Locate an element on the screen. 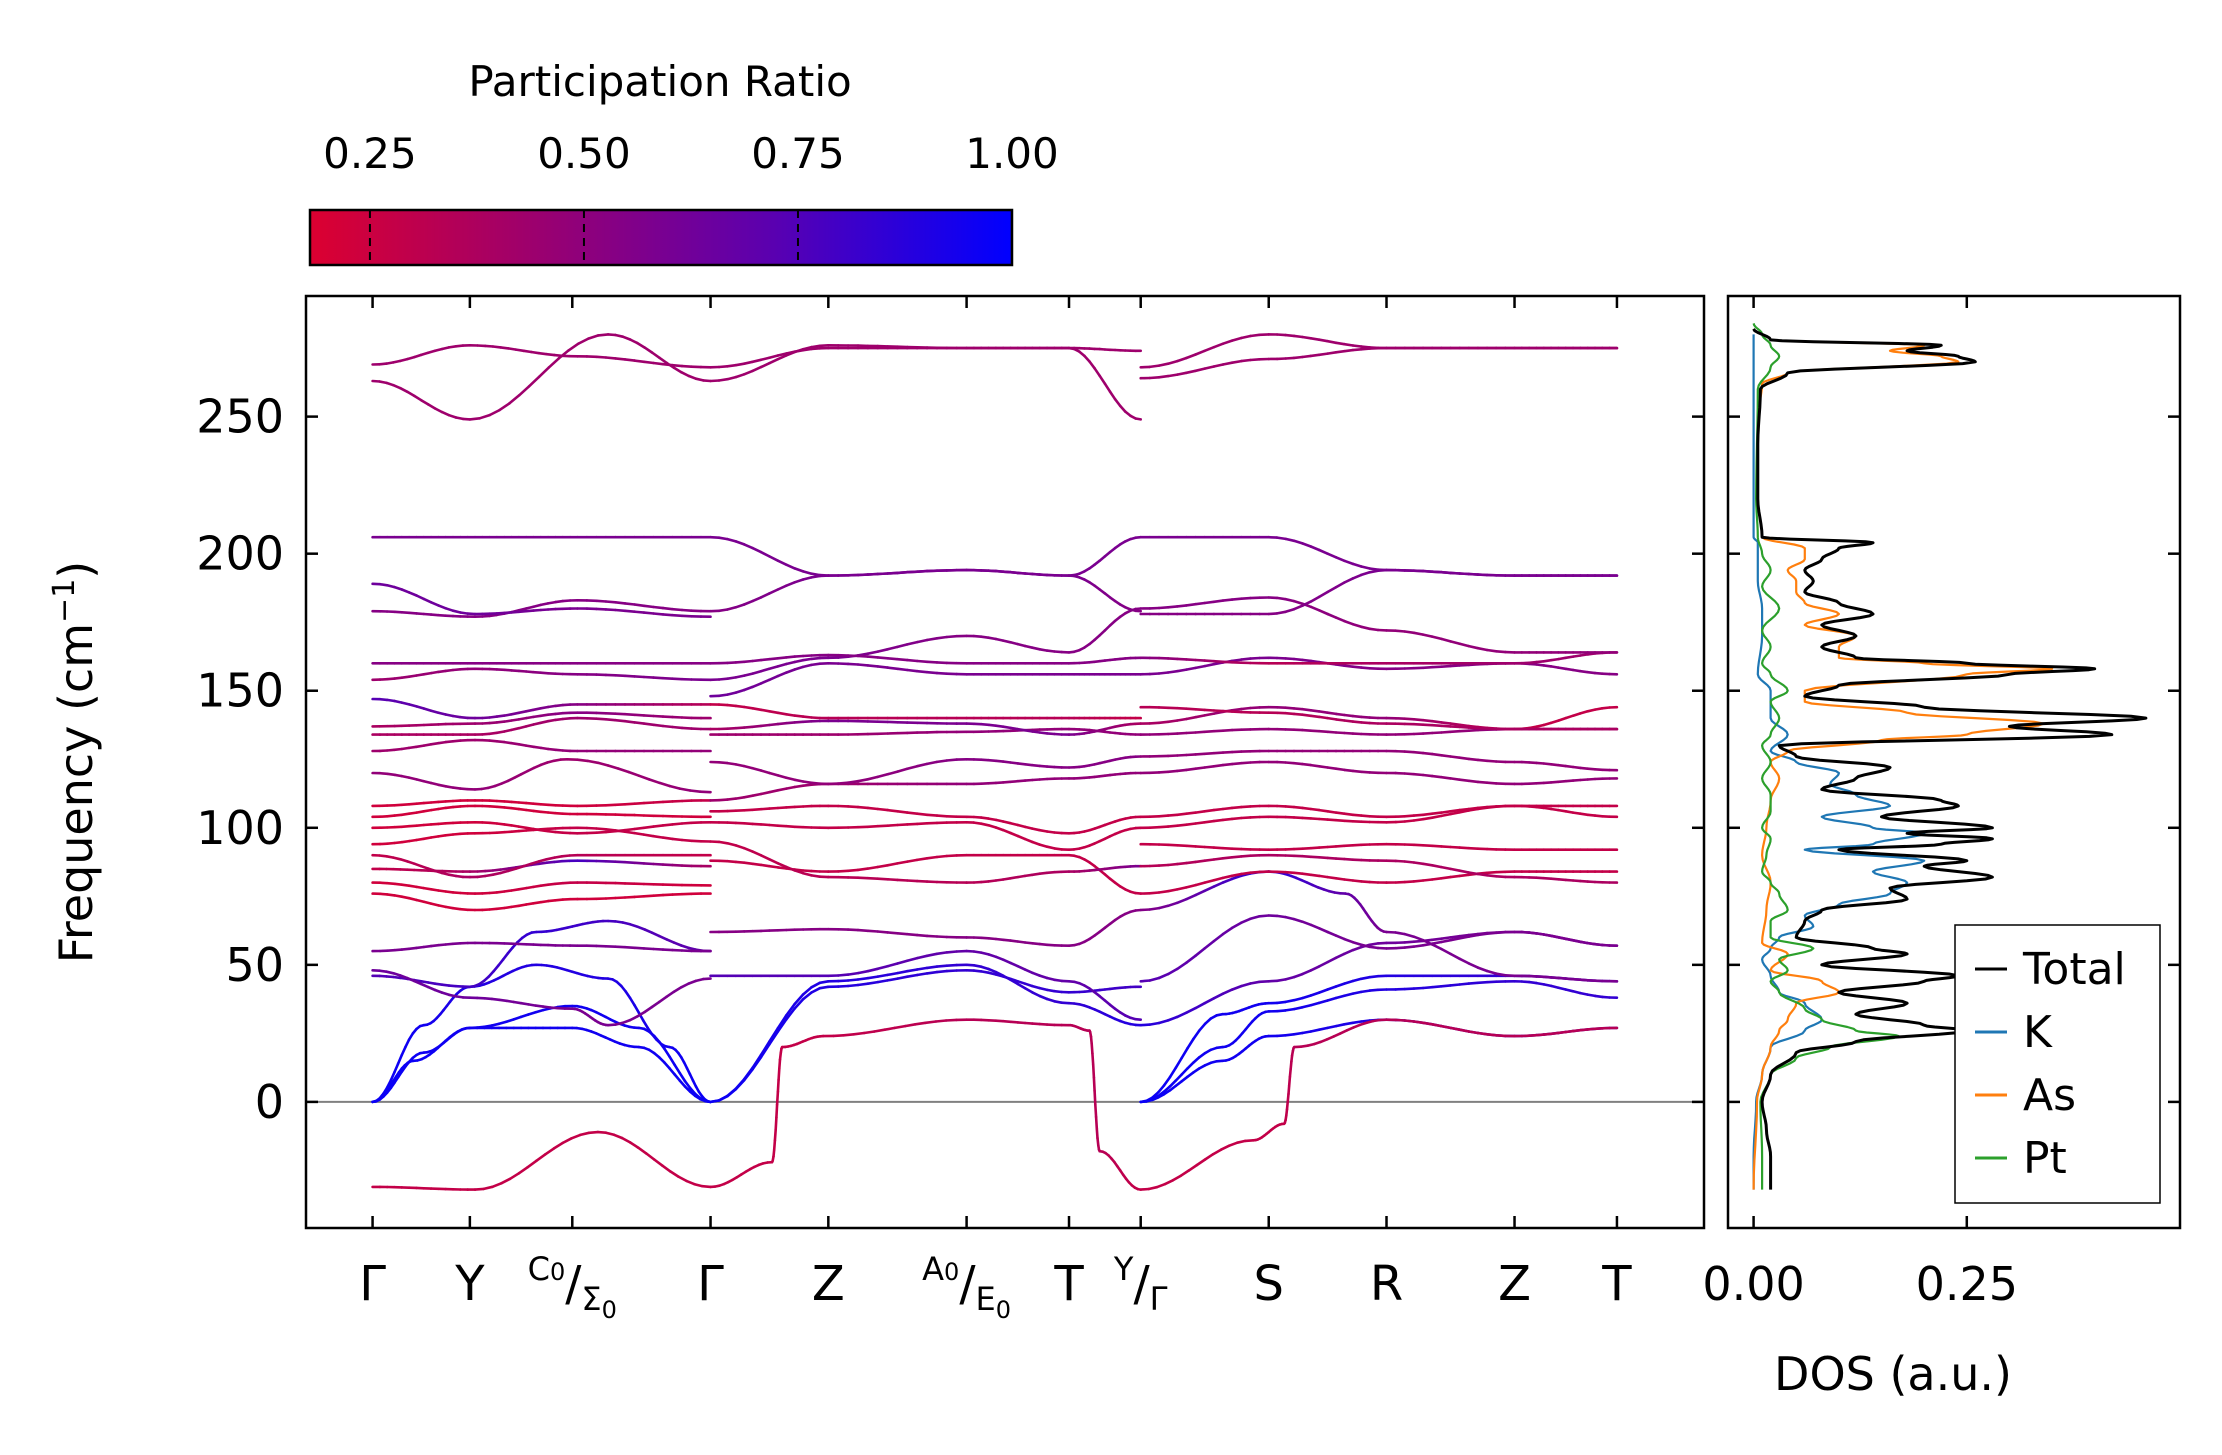  dos-line-pt is located at coordinates (1826, 756).